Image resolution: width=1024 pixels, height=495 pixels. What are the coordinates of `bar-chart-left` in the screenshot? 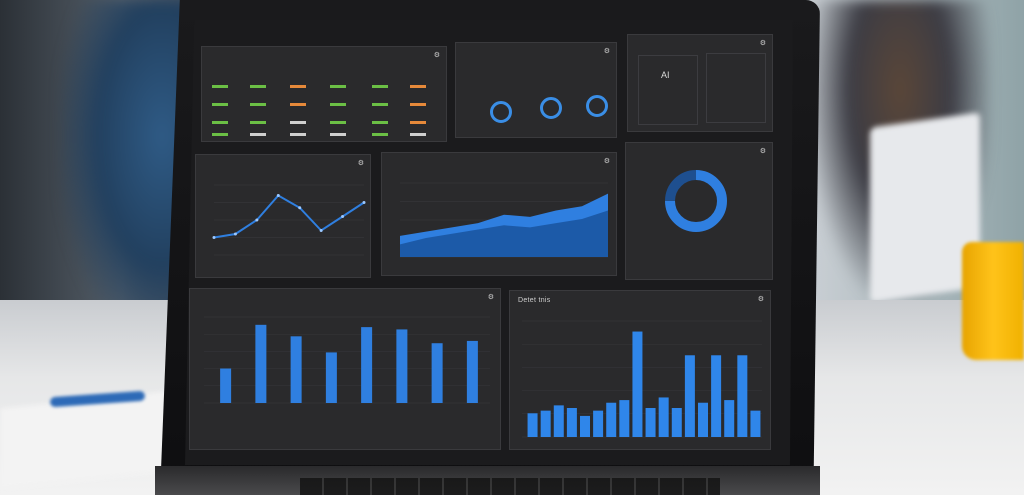 It's located at (347, 360).